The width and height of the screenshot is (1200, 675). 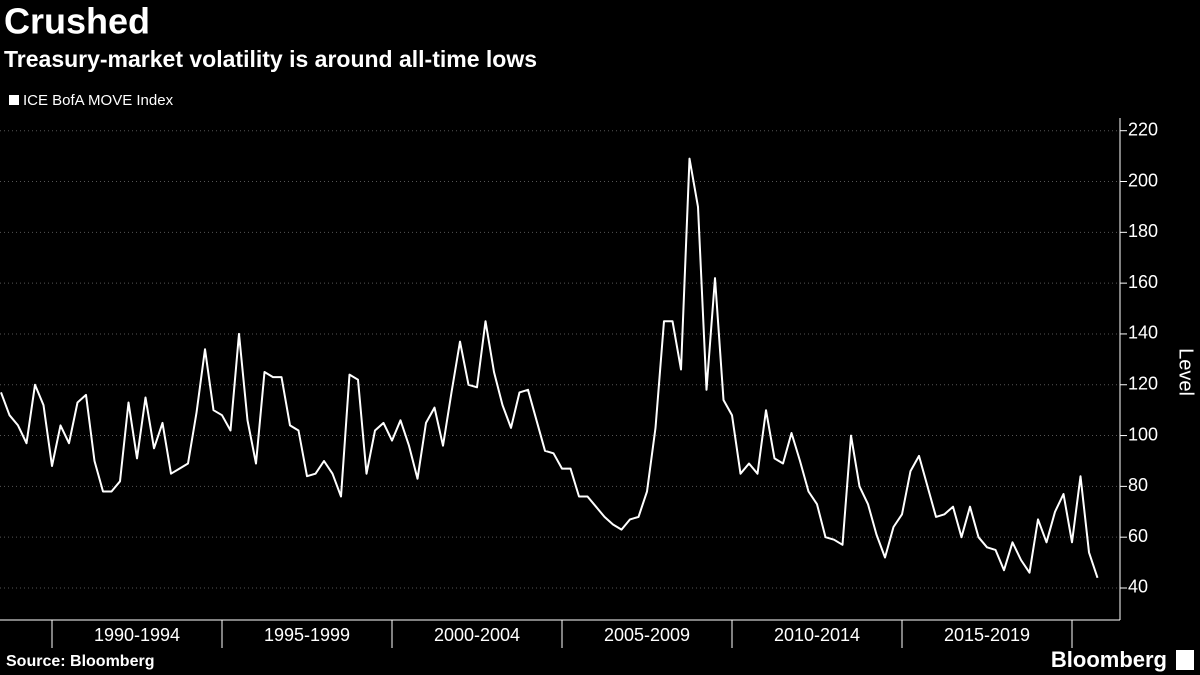 What do you see at coordinates (1143, 434) in the screenshot?
I see `y-tick-label: 100` at bounding box center [1143, 434].